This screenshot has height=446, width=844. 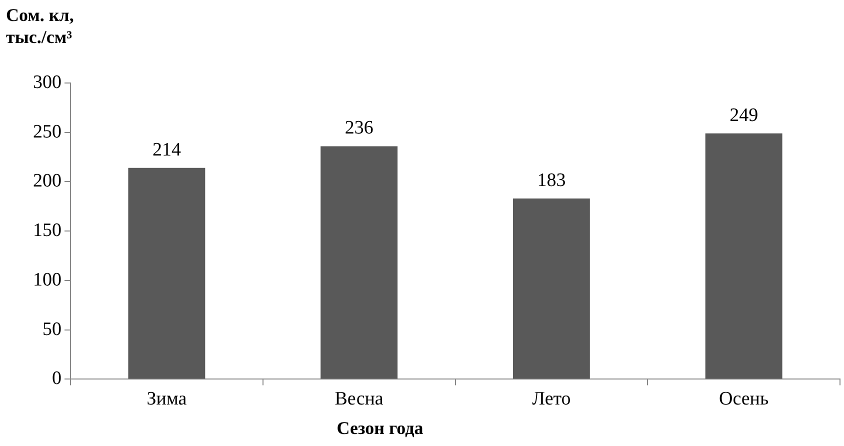 What do you see at coordinates (47, 82) in the screenshot?
I see `y-tick-label: 300` at bounding box center [47, 82].